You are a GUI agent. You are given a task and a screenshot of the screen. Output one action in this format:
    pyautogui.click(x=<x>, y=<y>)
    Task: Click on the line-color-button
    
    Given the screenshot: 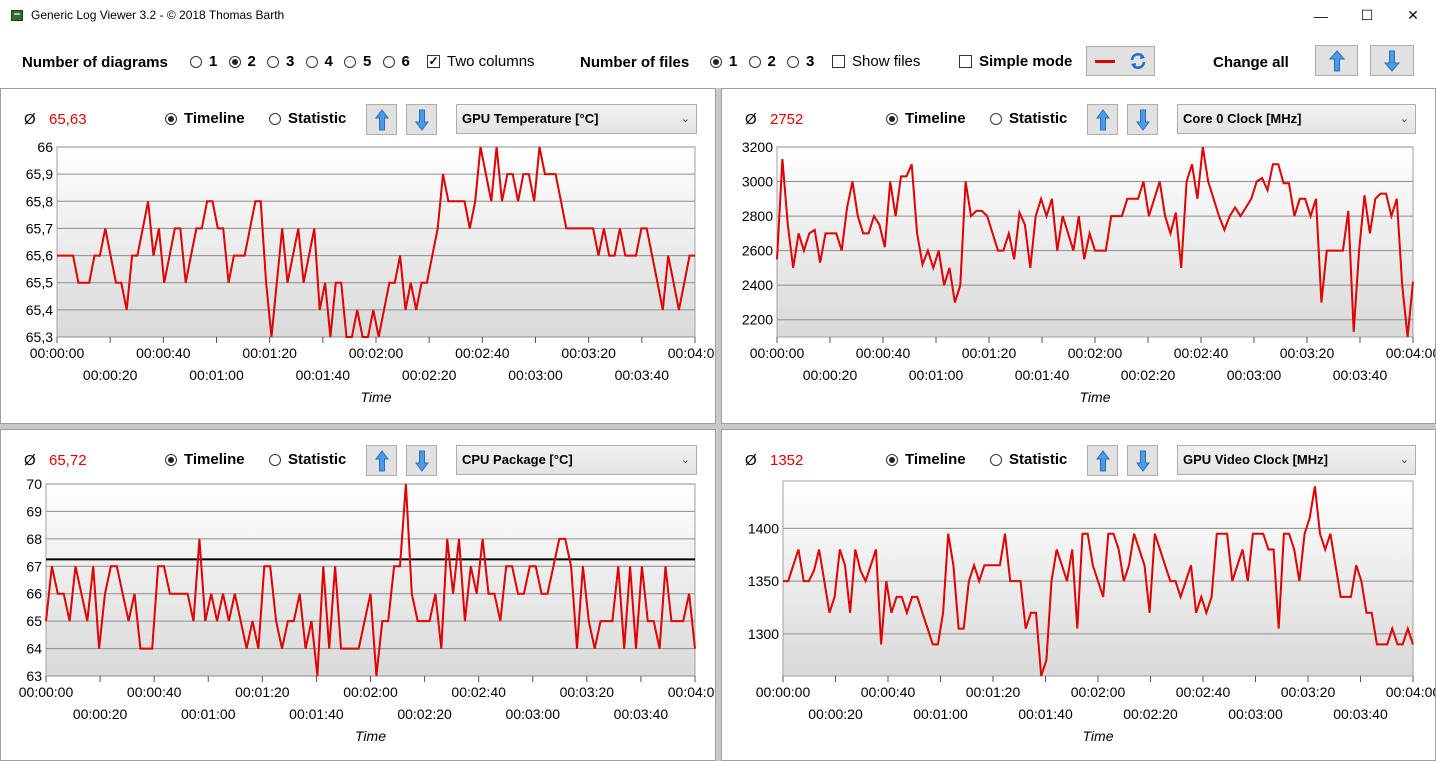 What is the action you would take?
    pyautogui.click(x=1120, y=61)
    